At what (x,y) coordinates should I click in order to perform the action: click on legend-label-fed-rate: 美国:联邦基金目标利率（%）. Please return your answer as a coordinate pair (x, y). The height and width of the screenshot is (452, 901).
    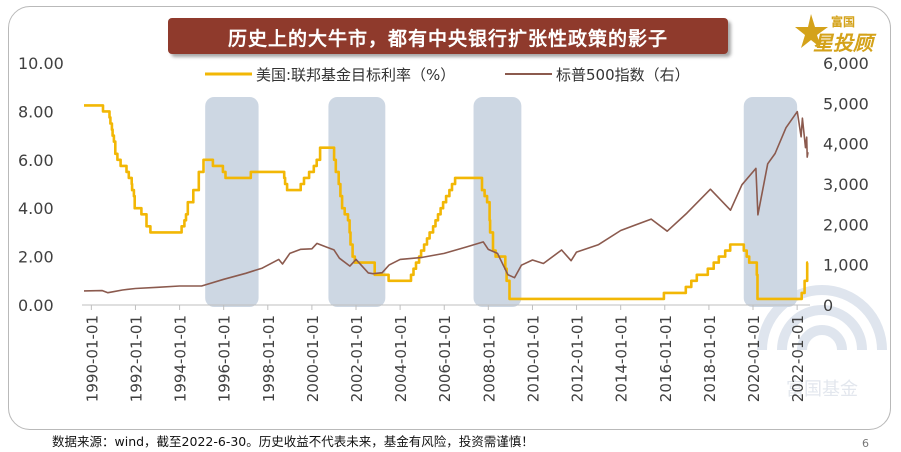
    Looking at the image, I should click on (355, 75).